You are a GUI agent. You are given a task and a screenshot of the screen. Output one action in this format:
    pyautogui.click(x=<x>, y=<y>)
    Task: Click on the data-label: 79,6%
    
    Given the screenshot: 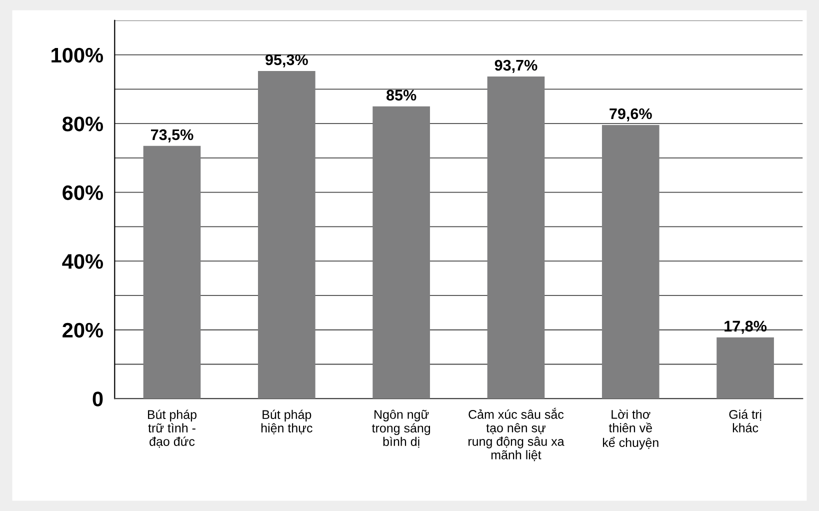 What is the action you would take?
    pyautogui.click(x=631, y=115)
    